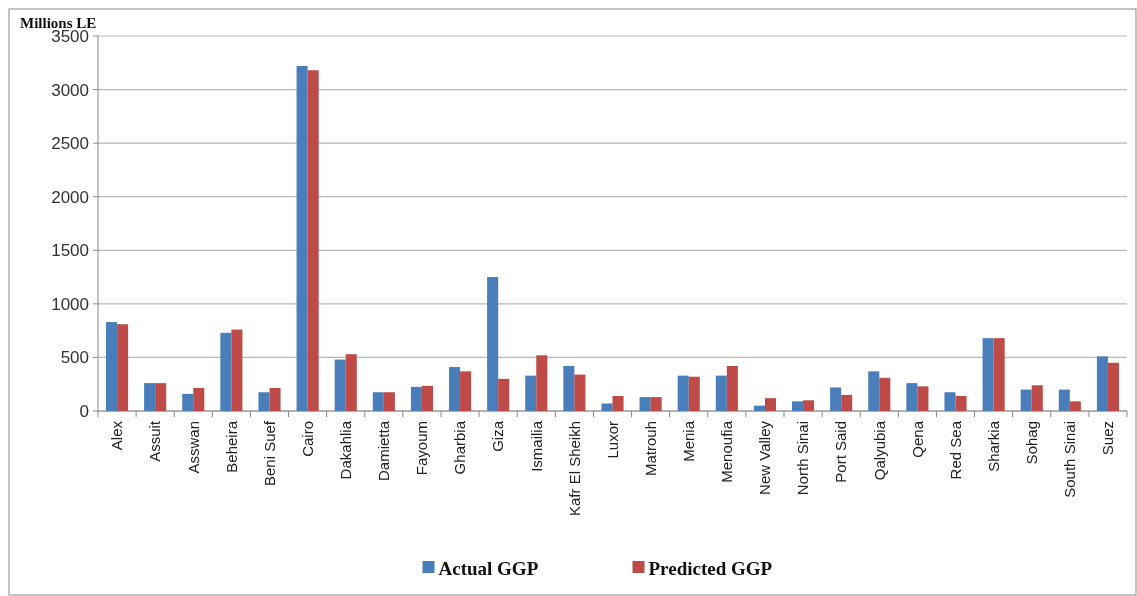 The height and width of the screenshot is (596, 1137). I want to click on x-tick-label: Gharbia, so click(460, 447).